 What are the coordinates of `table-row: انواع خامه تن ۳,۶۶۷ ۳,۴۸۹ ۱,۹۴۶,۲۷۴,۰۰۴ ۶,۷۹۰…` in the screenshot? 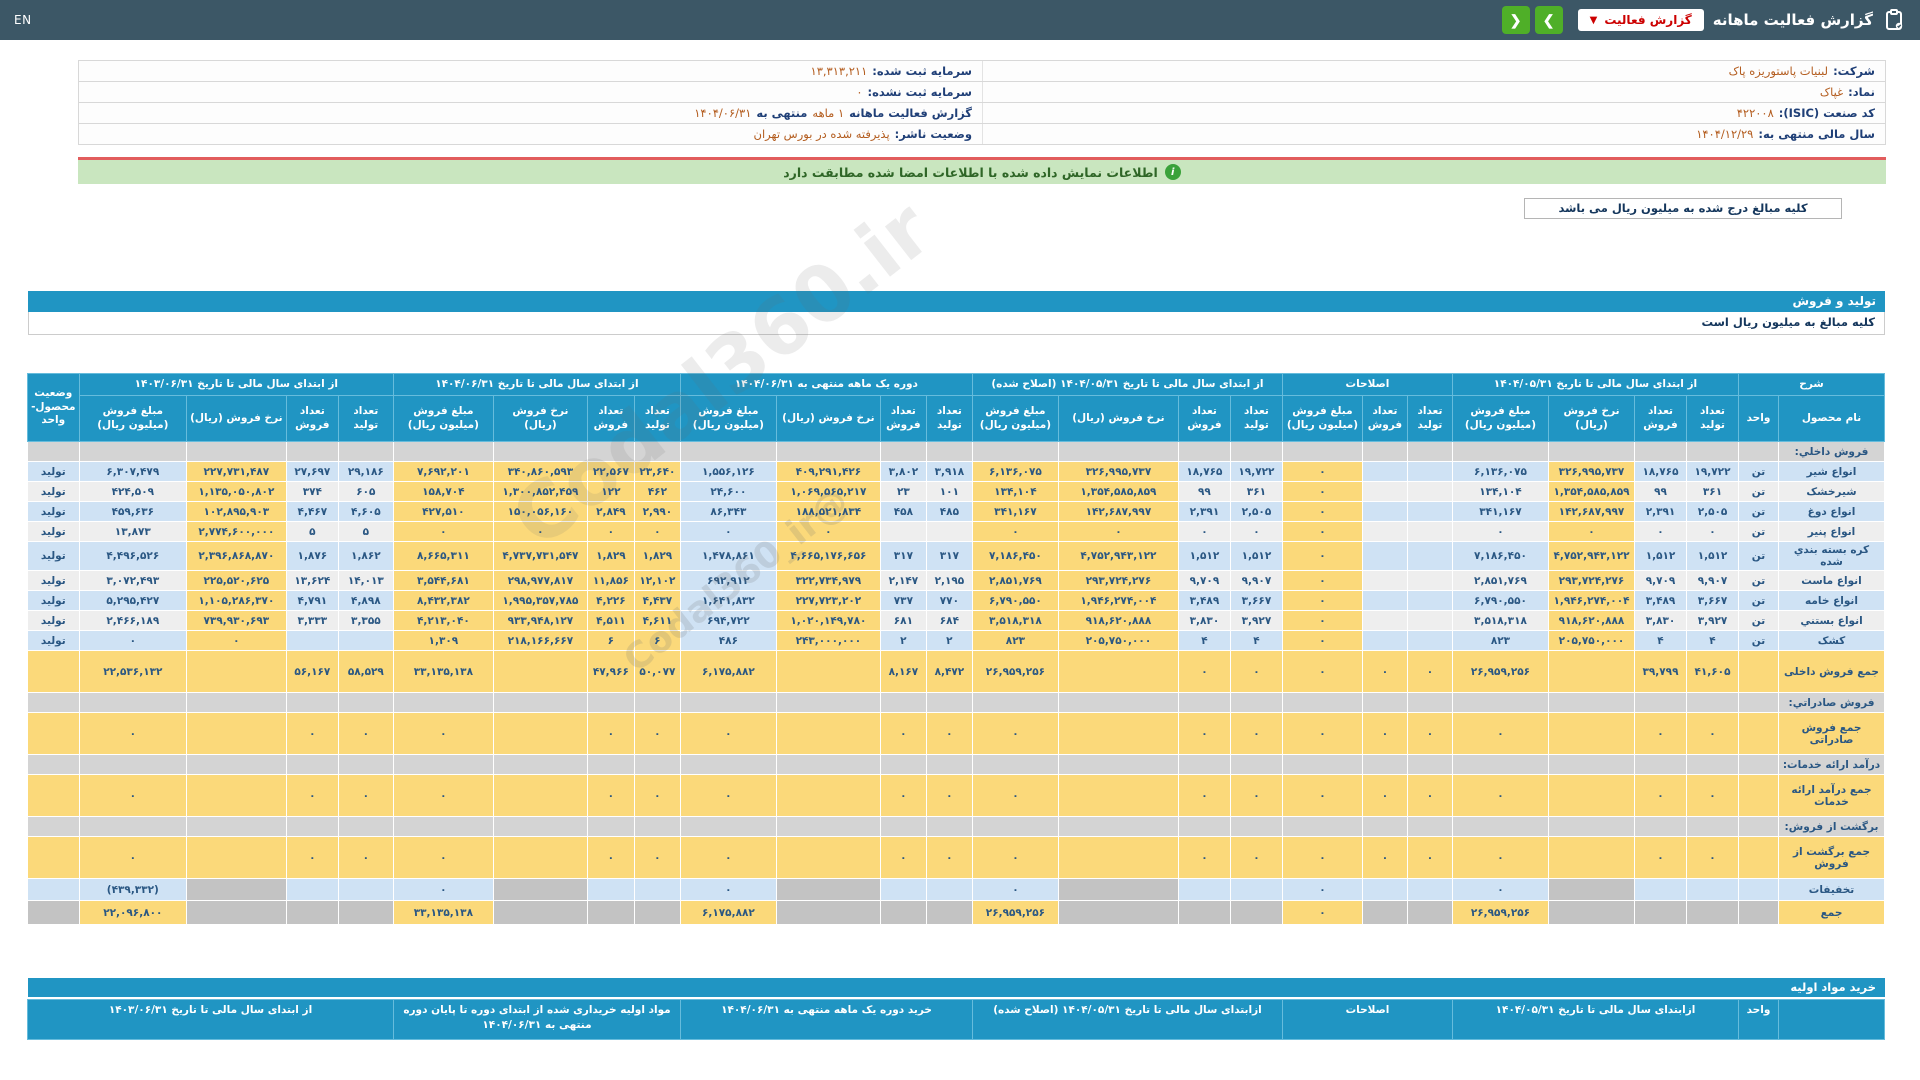 It's located at (955, 600).